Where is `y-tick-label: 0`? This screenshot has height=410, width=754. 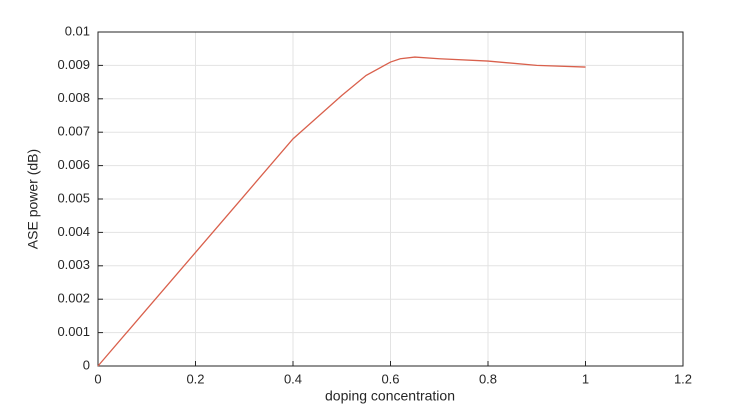 y-tick-label: 0 is located at coordinates (86, 364).